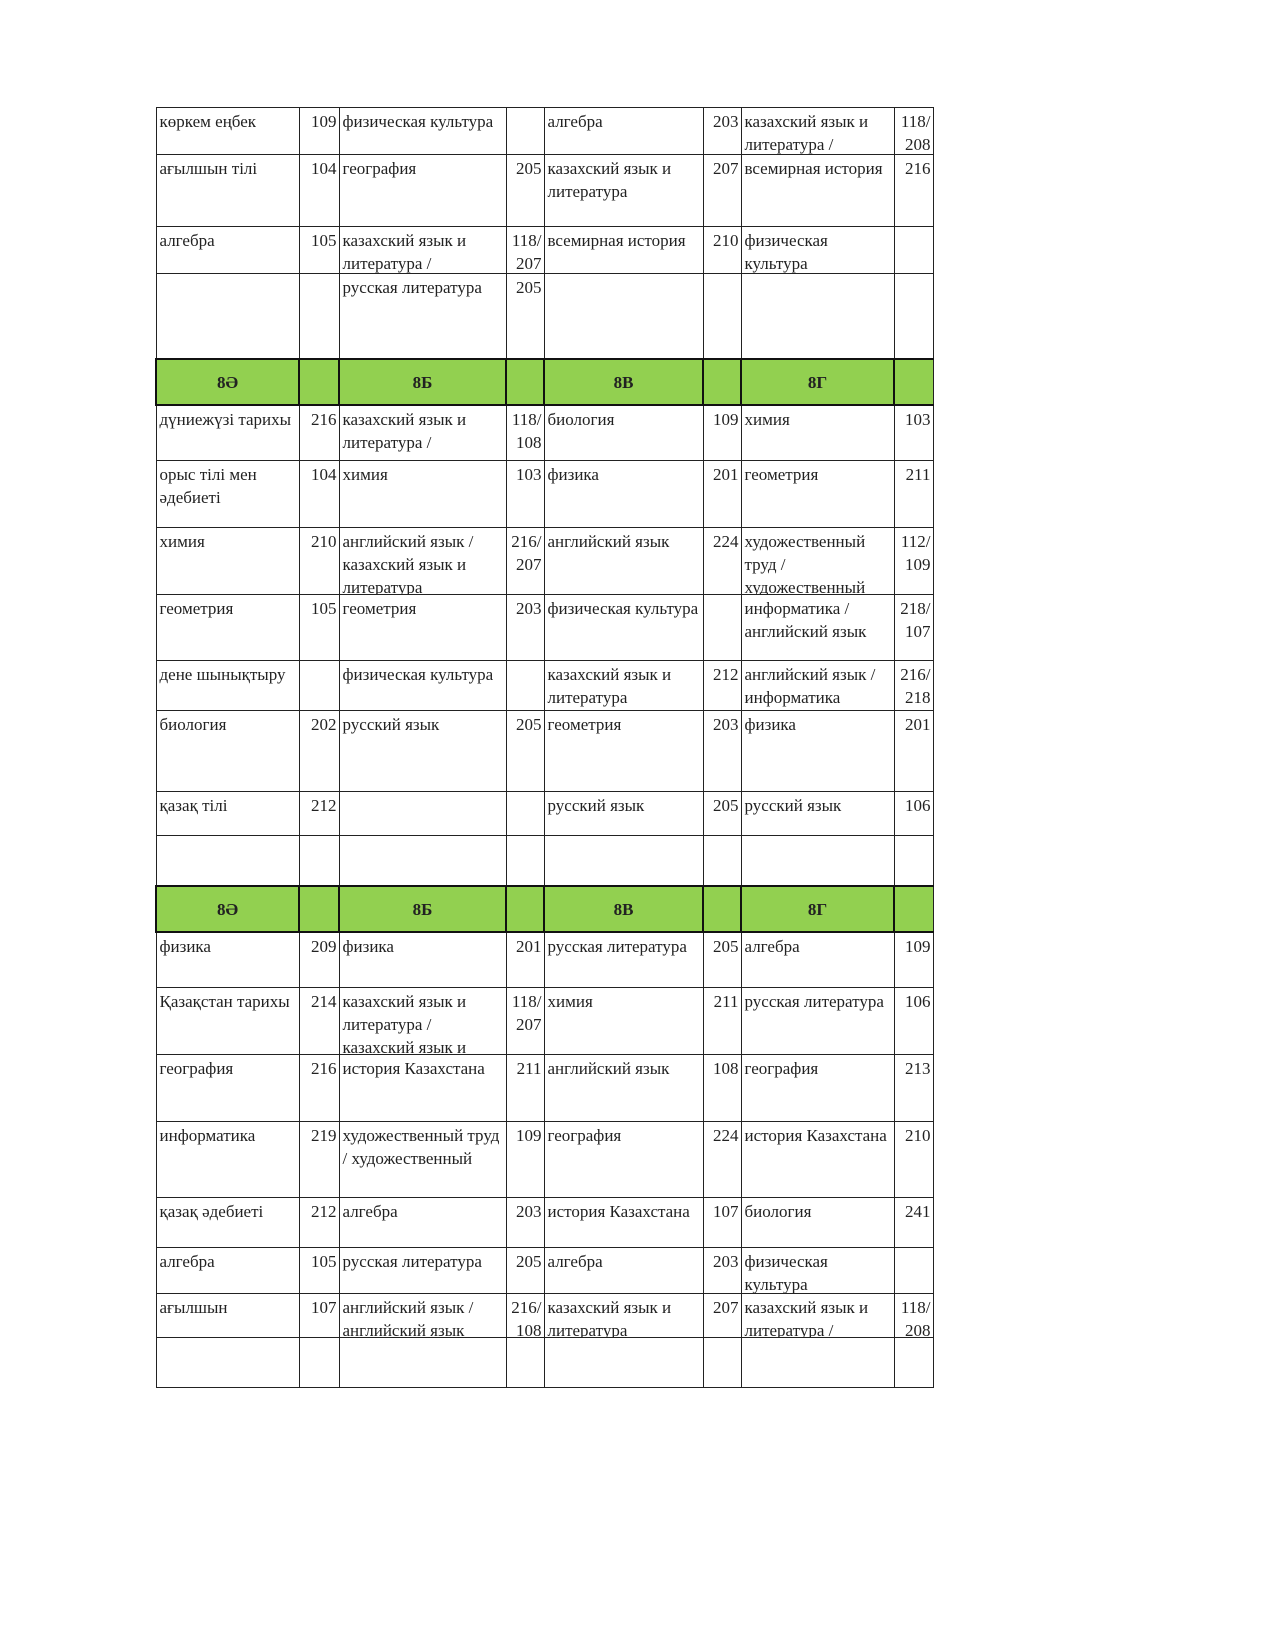 The width and height of the screenshot is (1275, 1650). What do you see at coordinates (525, 959) in the screenshot?
I see `room-cell: 201` at bounding box center [525, 959].